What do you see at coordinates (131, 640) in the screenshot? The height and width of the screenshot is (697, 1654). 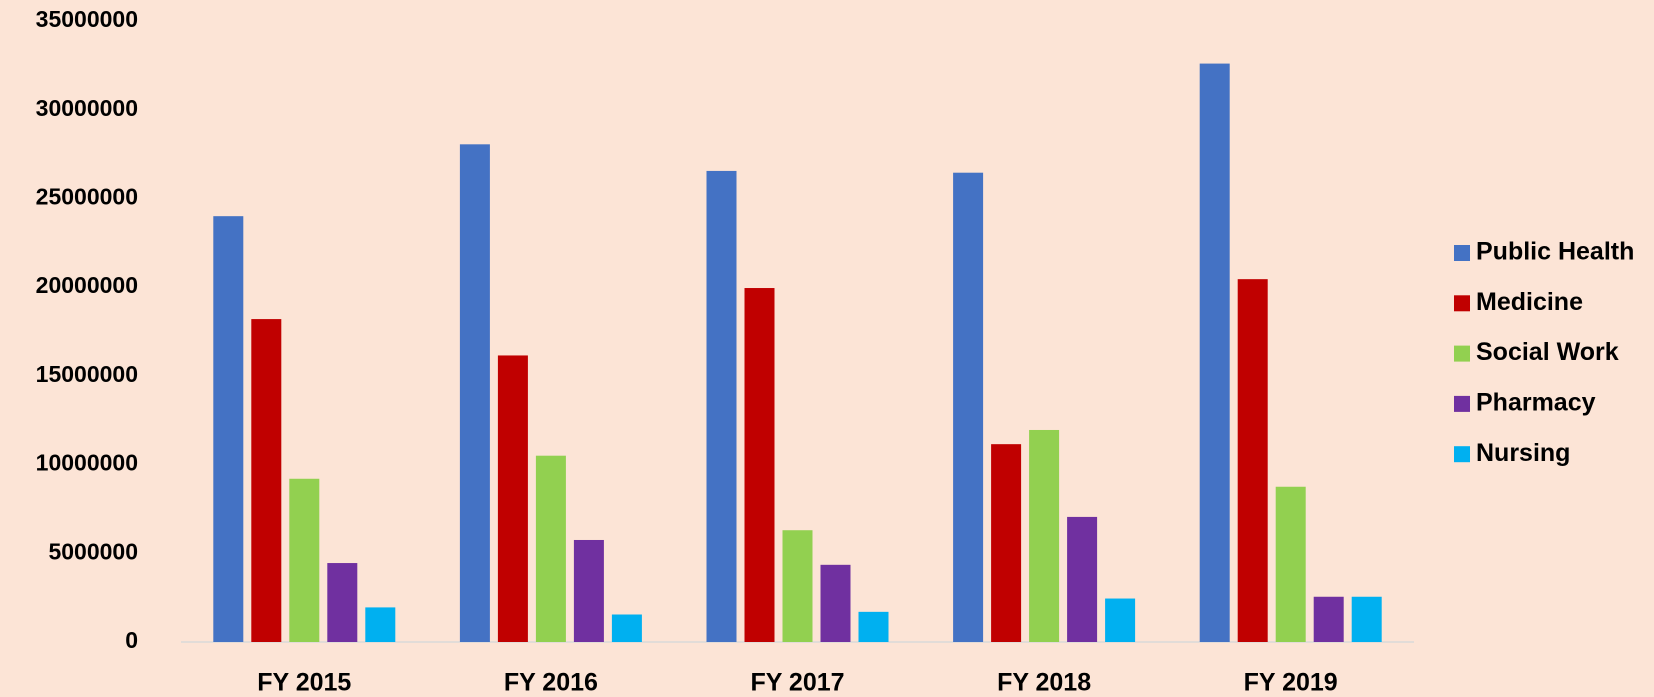 I see `y-tick-label: 0` at bounding box center [131, 640].